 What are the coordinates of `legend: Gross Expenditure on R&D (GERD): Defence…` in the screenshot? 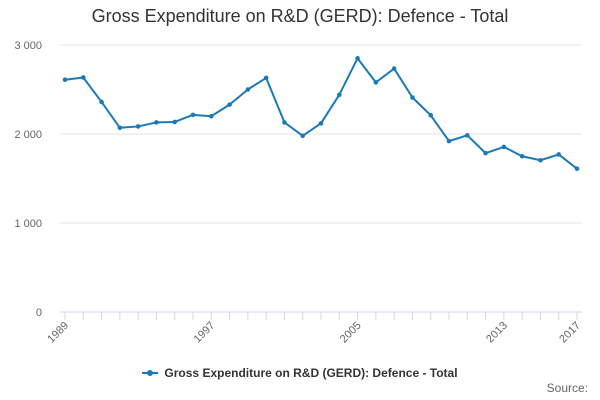 It's located at (300, 373).